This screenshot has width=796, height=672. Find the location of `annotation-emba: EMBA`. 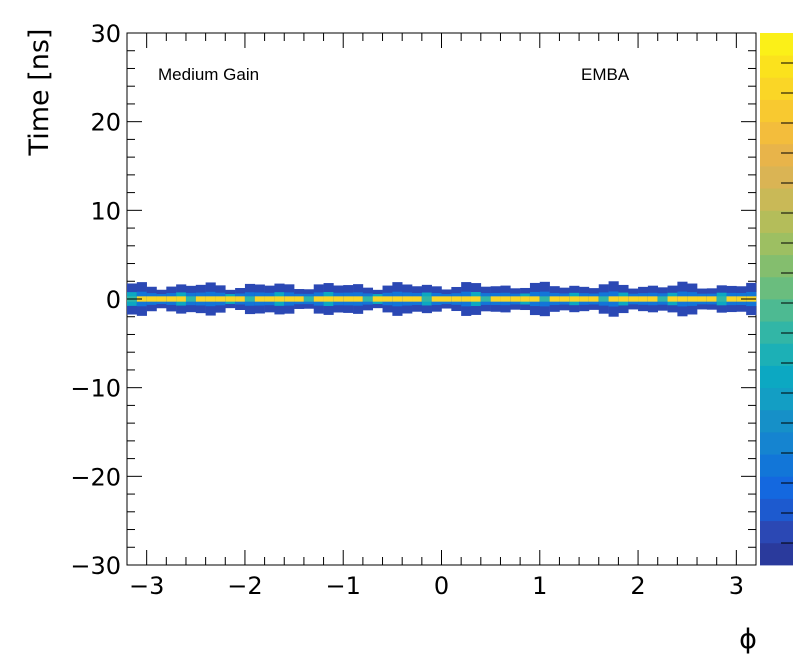

annotation-emba: EMBA is located at coordinates (605, 74).